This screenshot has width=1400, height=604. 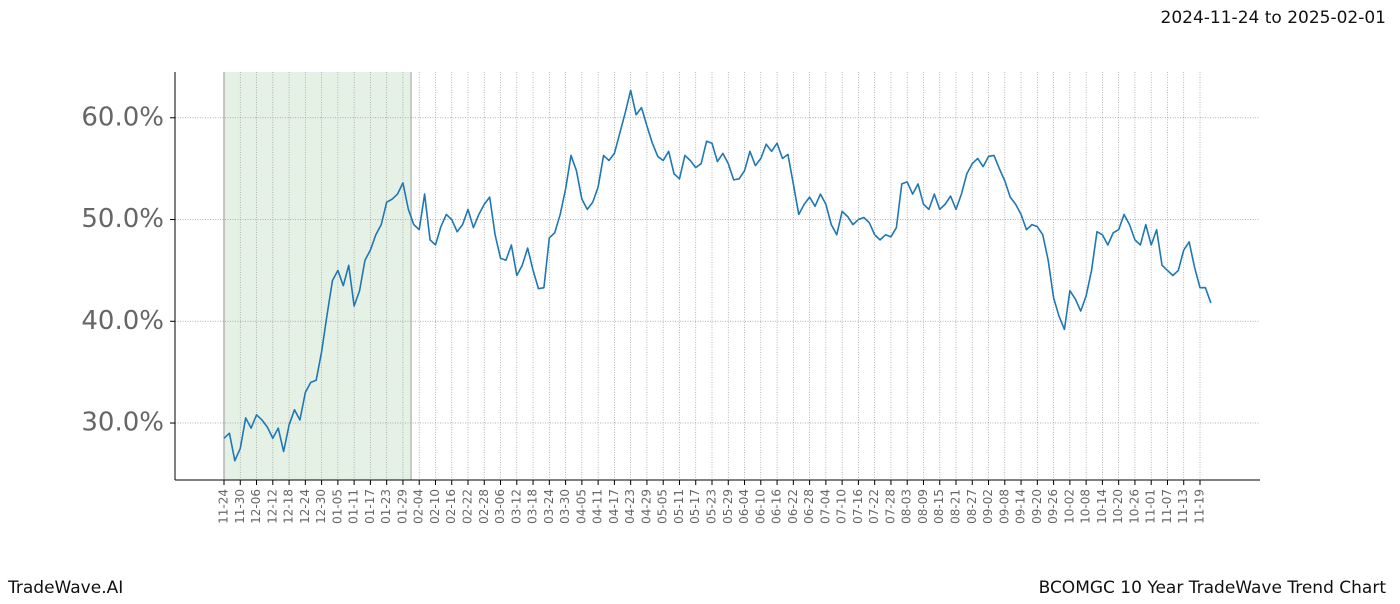 What do you see at coordinates (1037, 506) in the screenshot?
I see `x-tick-label: 09-20` at bounding box center [1037, 506].